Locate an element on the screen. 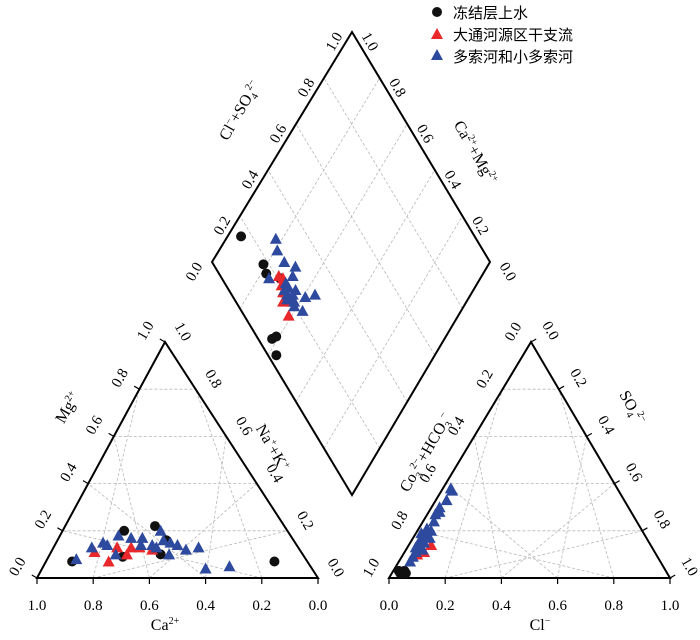  anion-bottom-axis-label: Cl− is located at coordinates (540, 625).